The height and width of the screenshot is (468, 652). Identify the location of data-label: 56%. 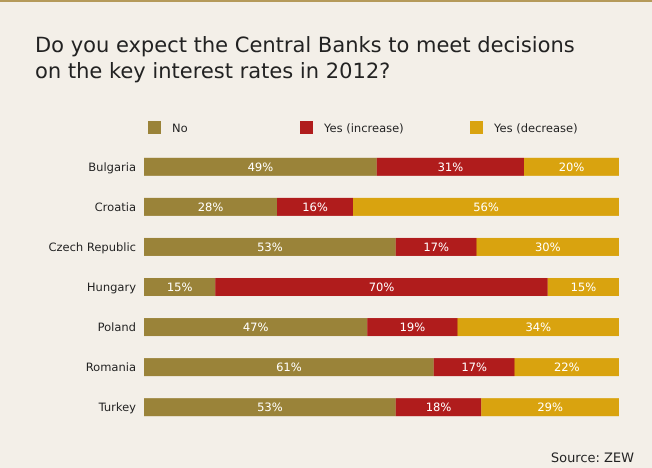
(486, 207).